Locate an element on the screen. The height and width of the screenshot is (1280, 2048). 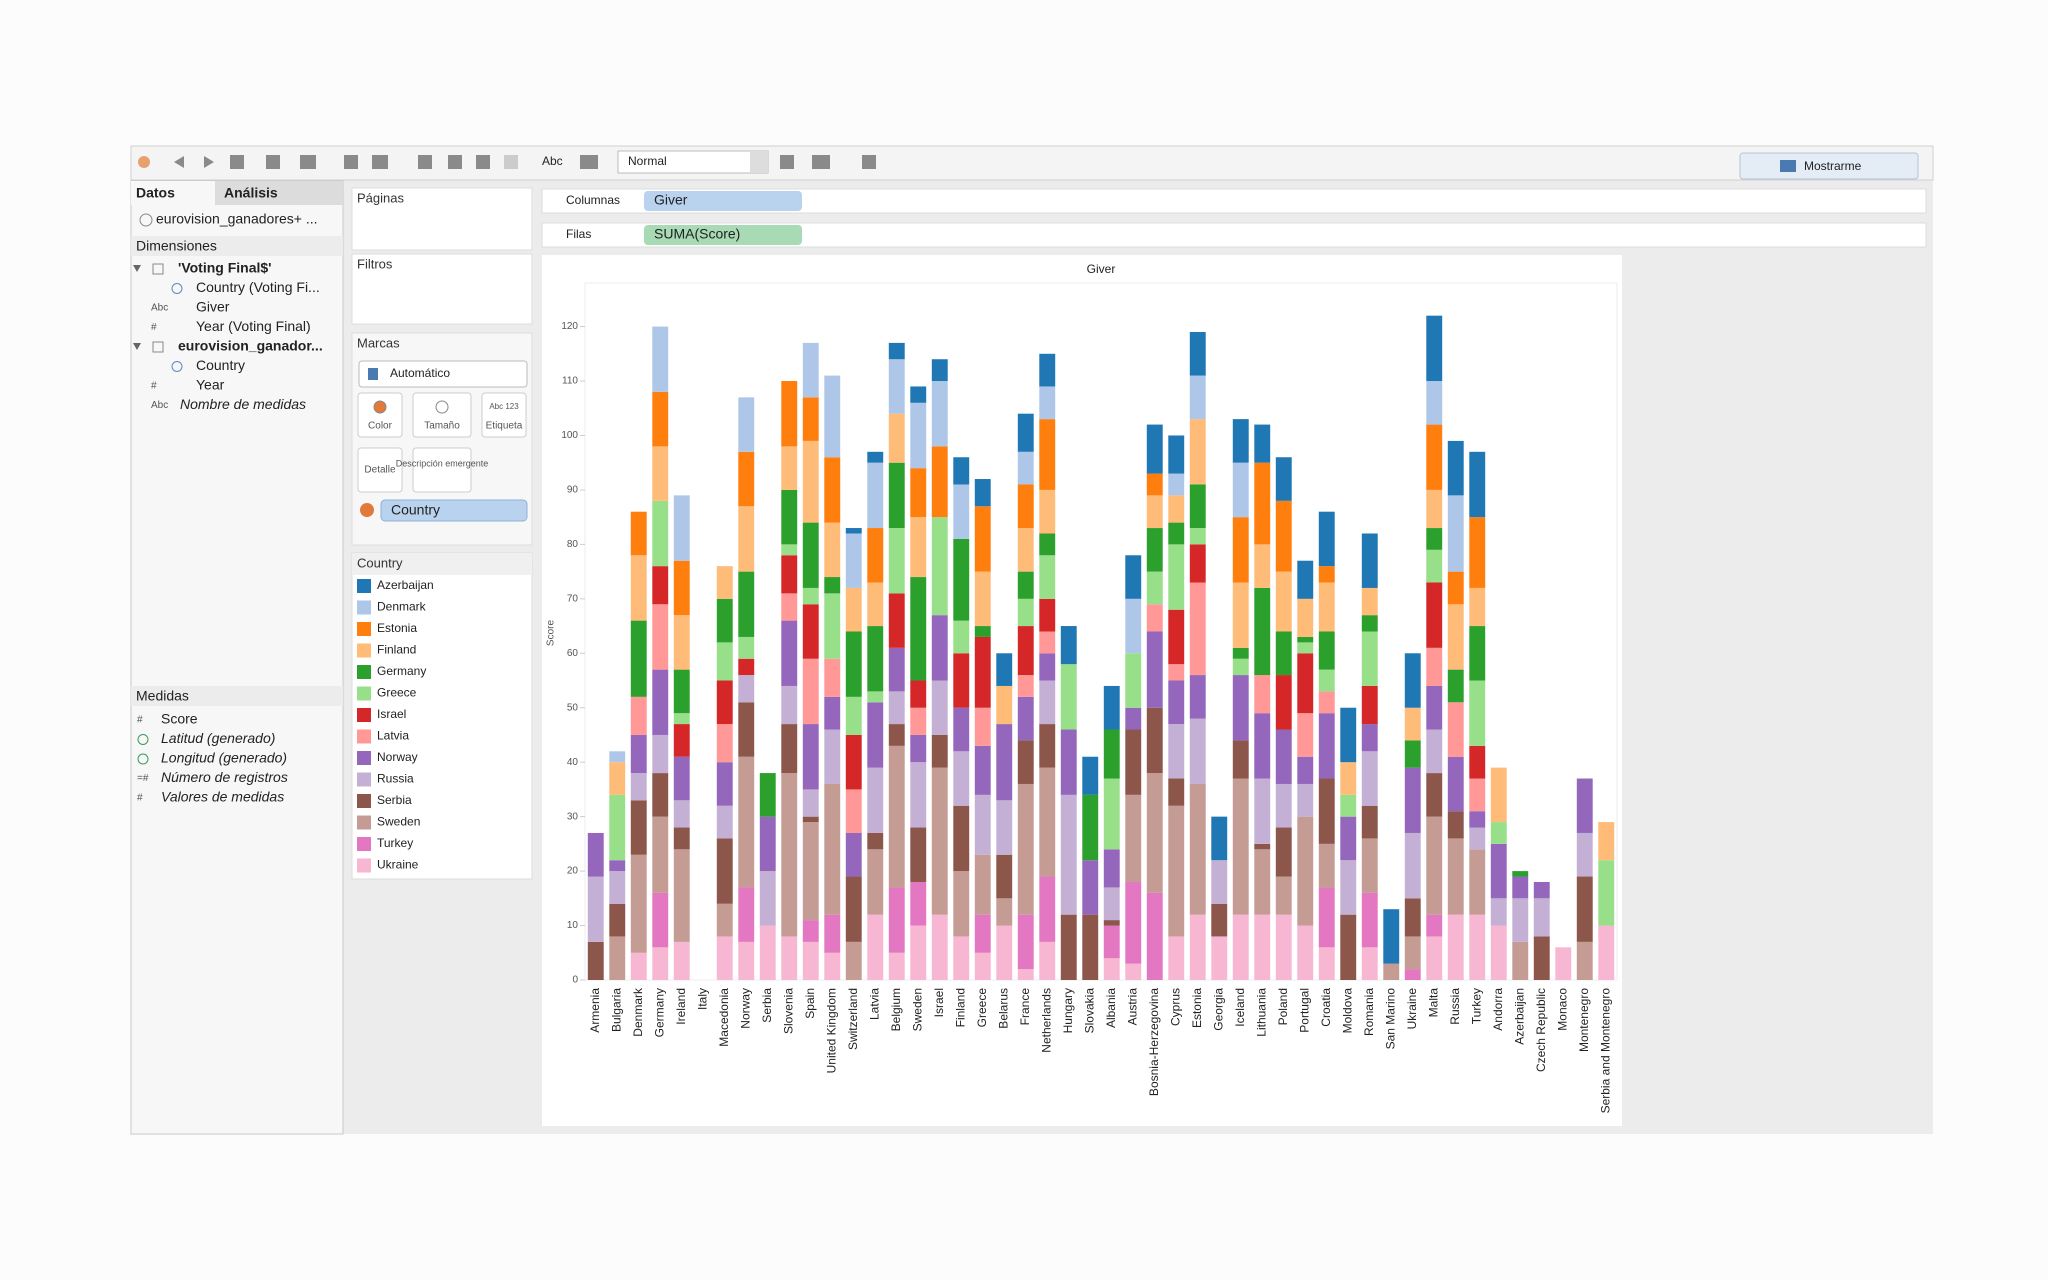
y-tick-label: 40 is located at coordinates (573, 762).